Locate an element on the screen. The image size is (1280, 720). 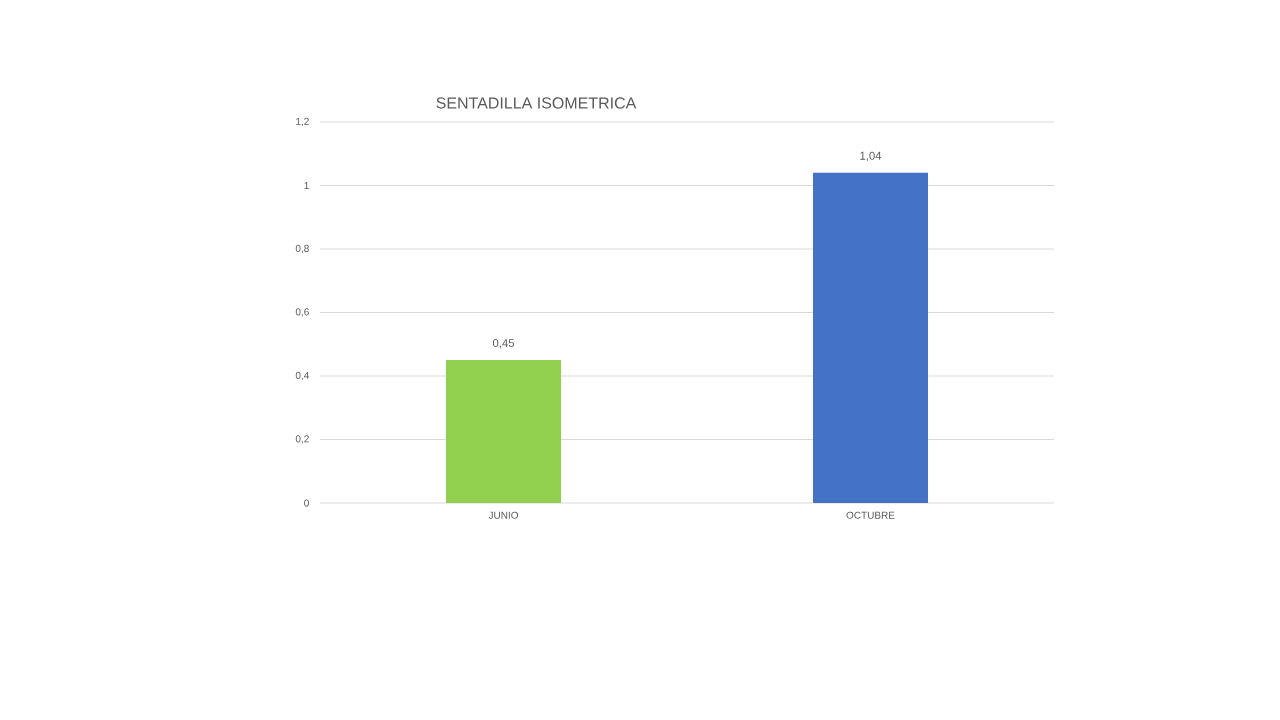
y-tick-label: 1 is located at coordinates (306, 185).